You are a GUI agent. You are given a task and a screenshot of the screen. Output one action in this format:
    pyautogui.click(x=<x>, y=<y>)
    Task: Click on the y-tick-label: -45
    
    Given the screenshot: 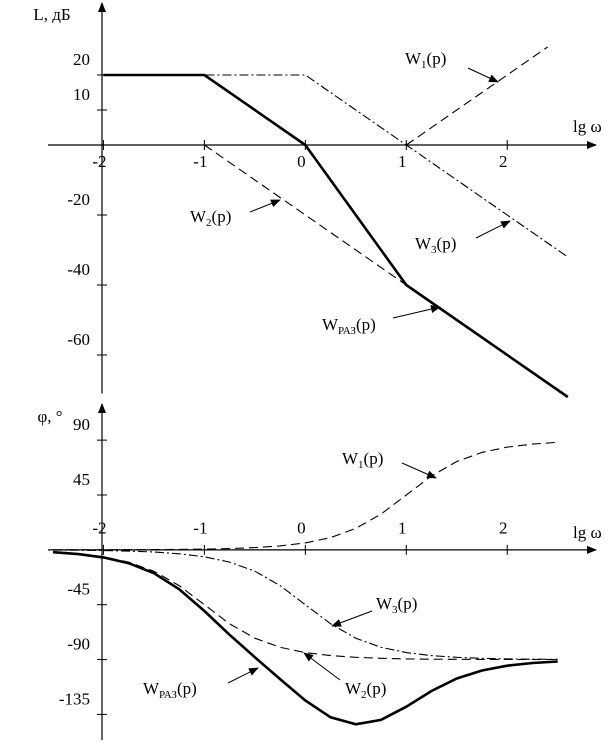 What is the action you would take?
    pyautogui.click(x=78, y=589)
    